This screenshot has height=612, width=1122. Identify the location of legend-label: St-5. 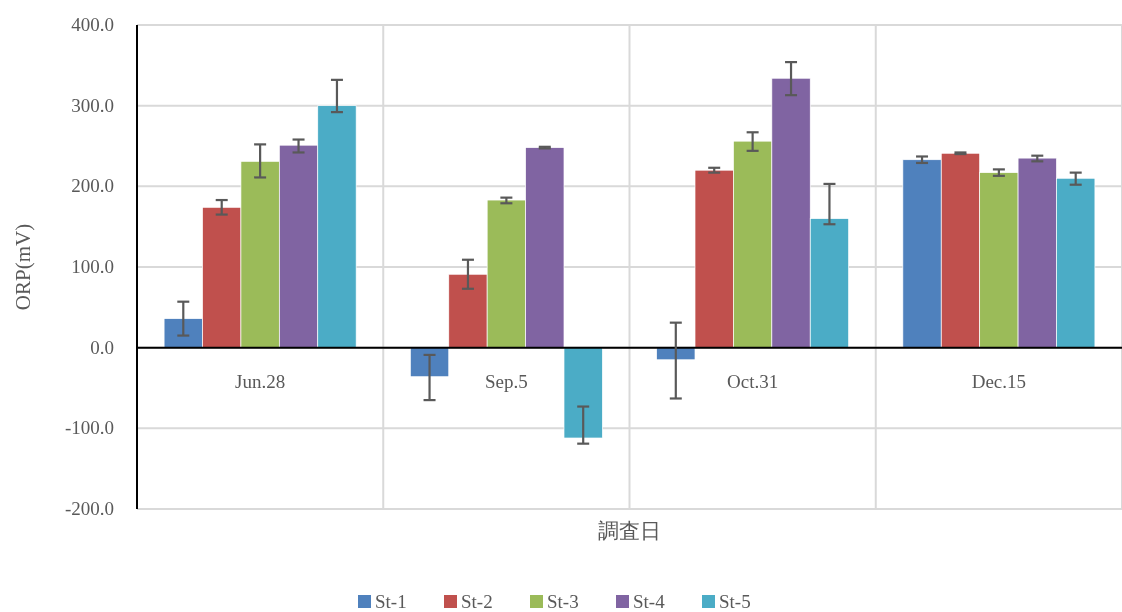
(735, 601).